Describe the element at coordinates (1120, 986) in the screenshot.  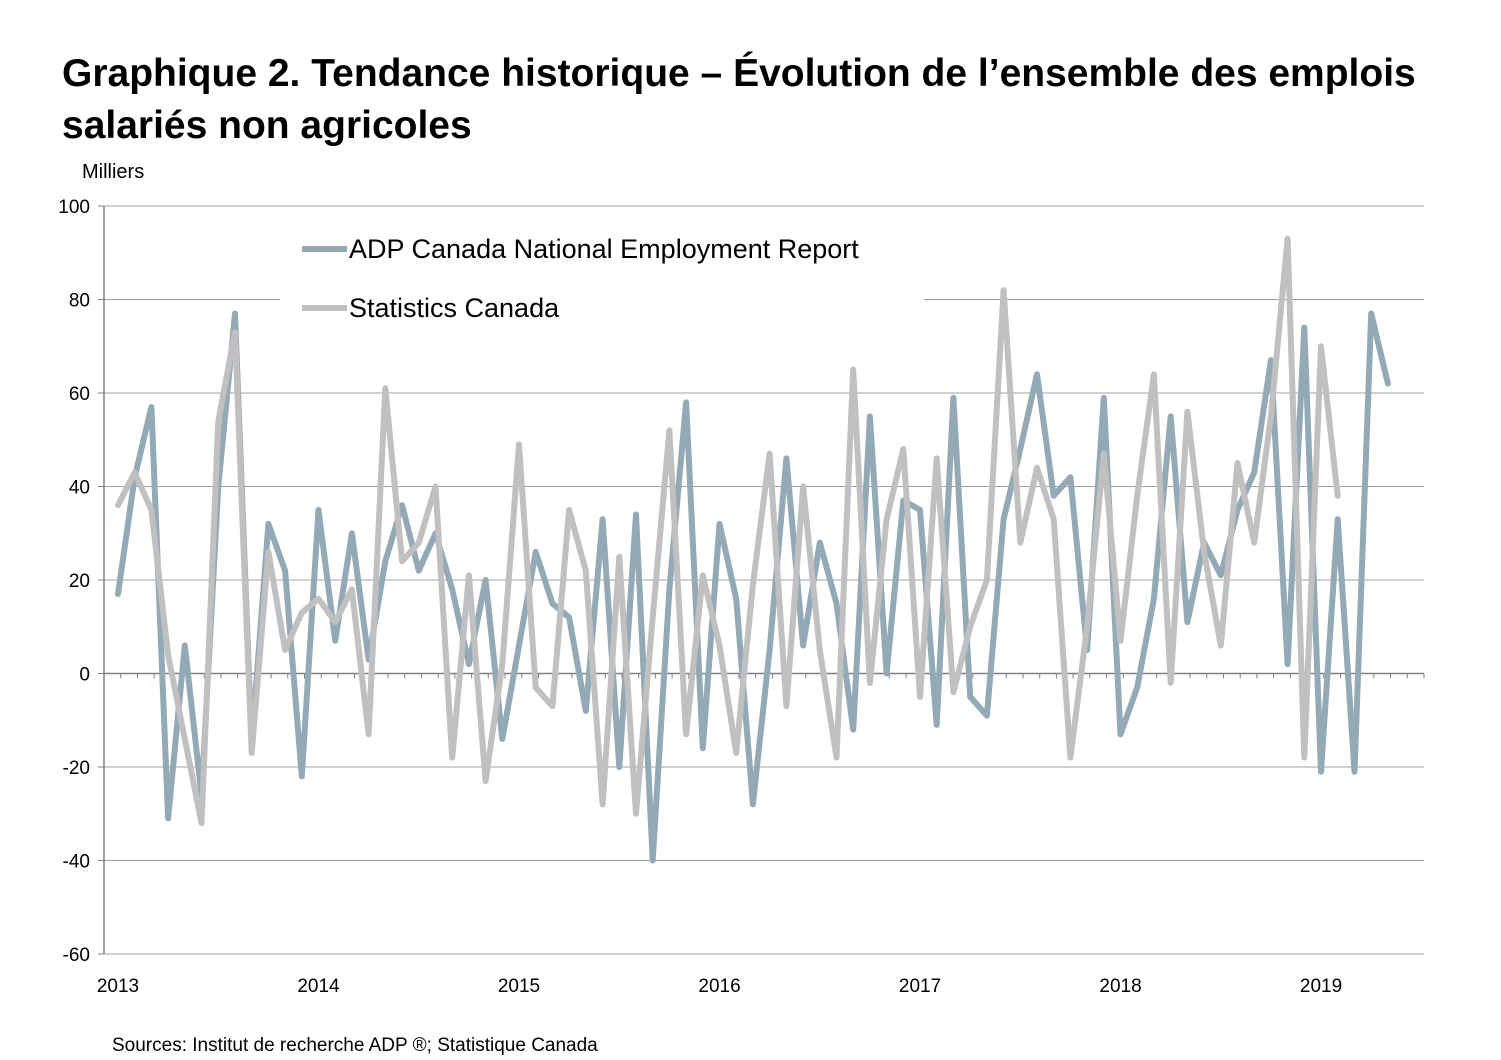
I see `x-tick-label: 2018` at that location.